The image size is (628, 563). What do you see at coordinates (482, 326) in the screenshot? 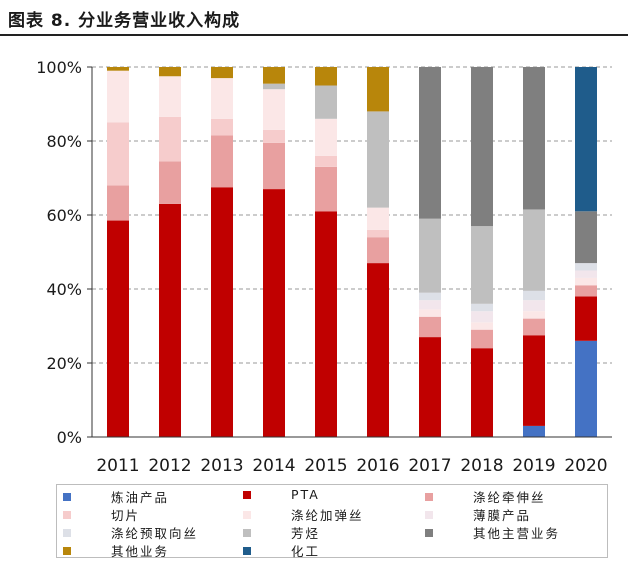
I see `bar-segment-2018-涤纶加弹丝` at bounding box center [482, 326].